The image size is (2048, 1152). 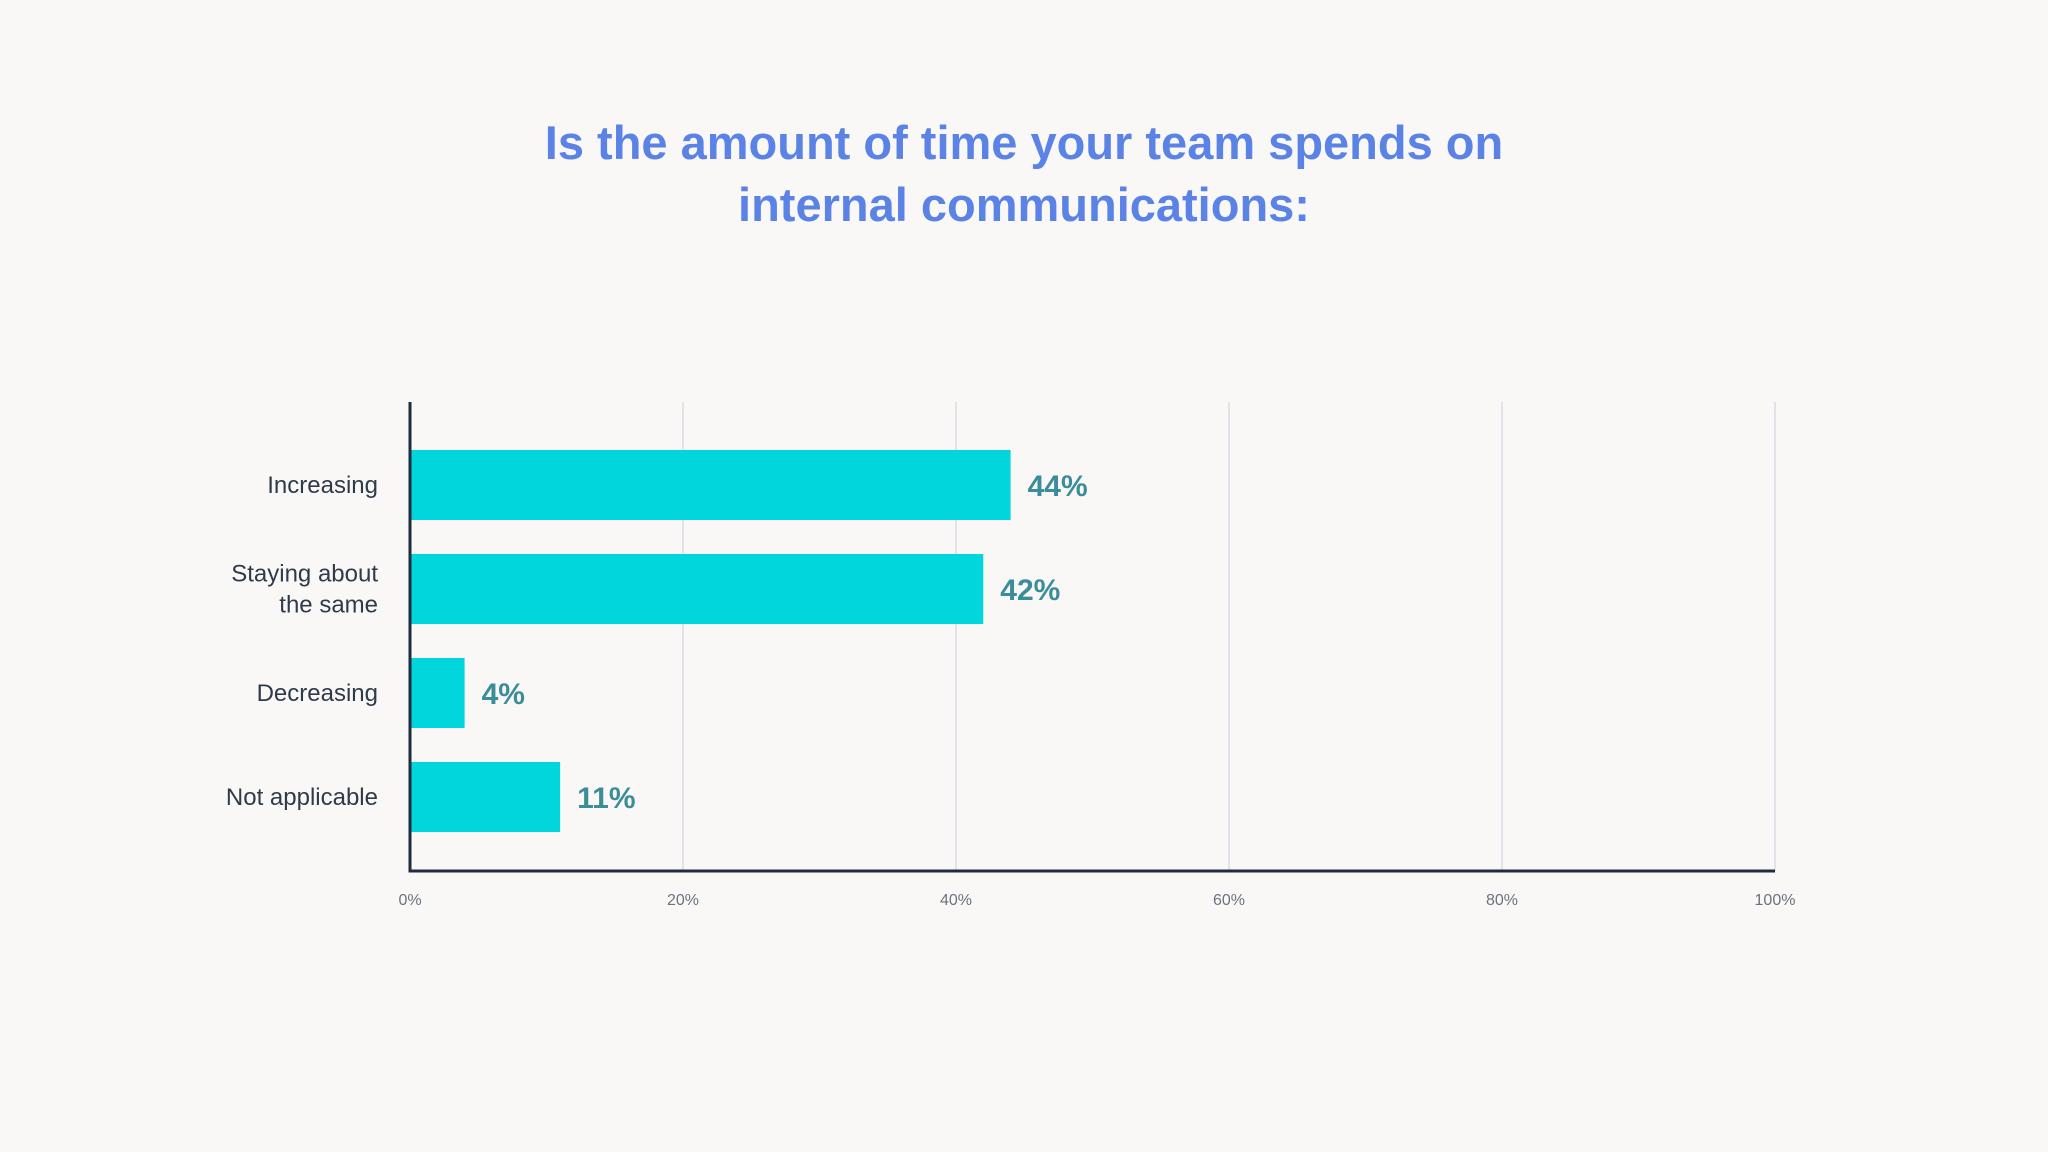 I want to click on category-label: Decreasing, so click(x=317, y=693).